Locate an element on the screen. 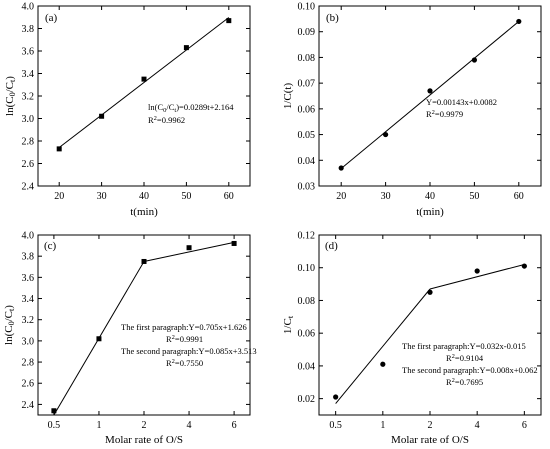 Image resolution: width=550 pixels, height=449 pixels. panel-b-x-tick-label: 20 is located at coordinates (341, 196).